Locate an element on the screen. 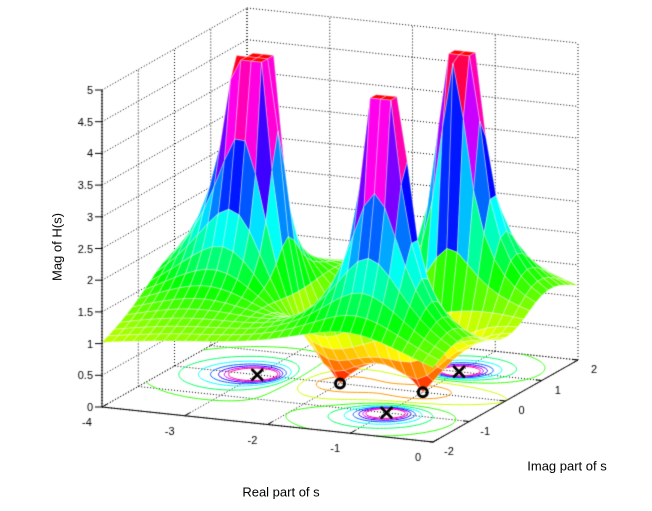 Image resolution: width=652 pixels, height=511 pixels. z-axis-label: Mag of H(s) is located at coordinates (57, 247).